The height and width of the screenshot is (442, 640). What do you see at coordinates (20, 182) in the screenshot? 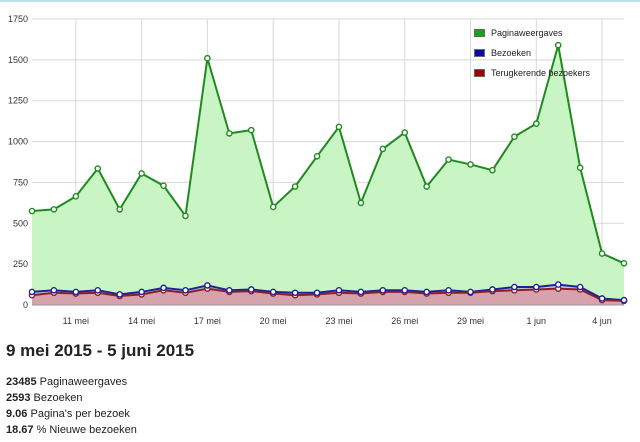
I see `y-tick-label: 750` at bounding box center [20, 182].